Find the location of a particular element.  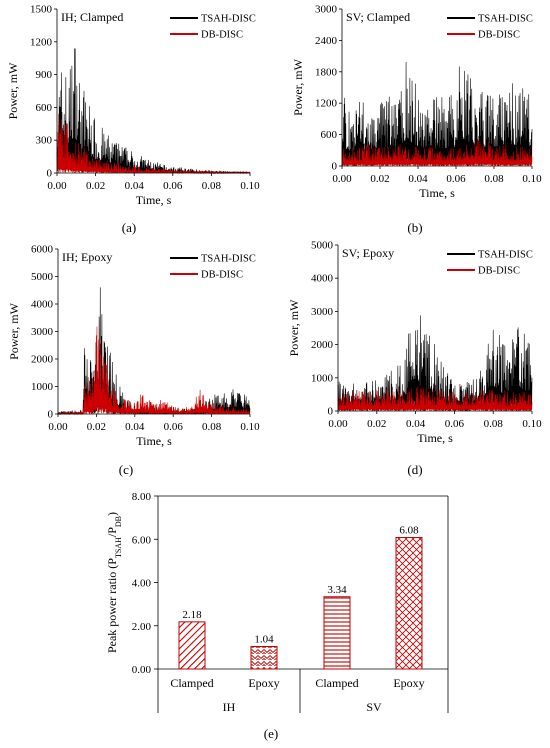

y-axis-label-part: ) is located at coordinates (112, 514).